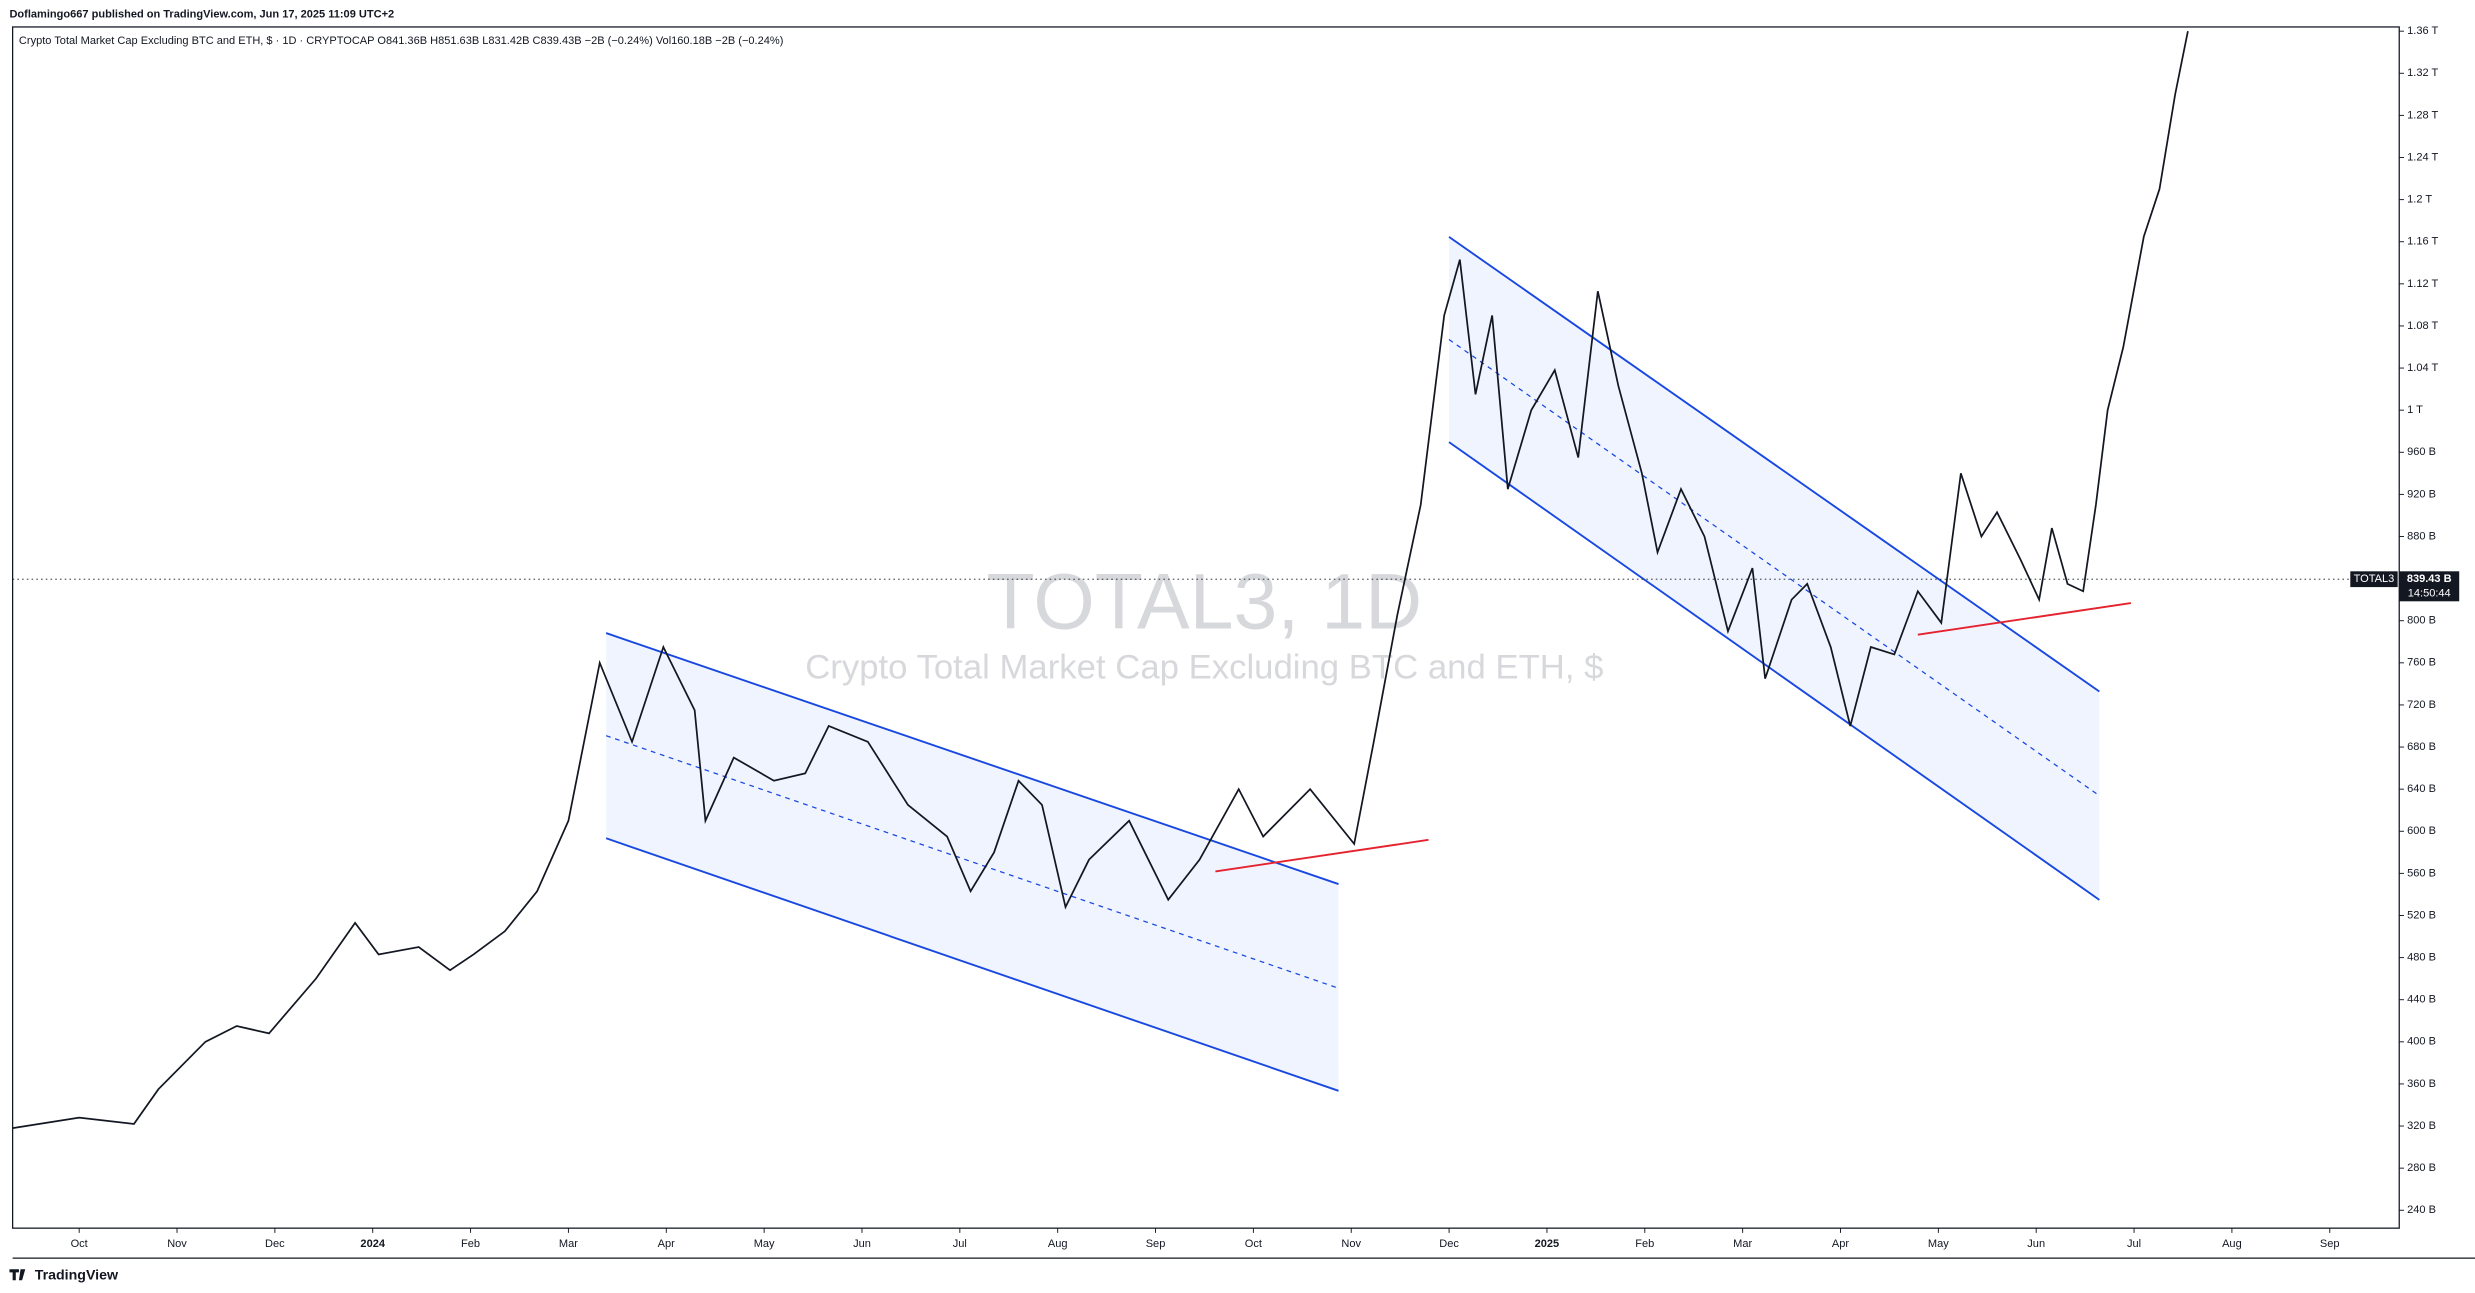 The width and height of the screenshot is (2475, 1293). I want to click on y-tick-label: 960 B, so click(2421, 452).